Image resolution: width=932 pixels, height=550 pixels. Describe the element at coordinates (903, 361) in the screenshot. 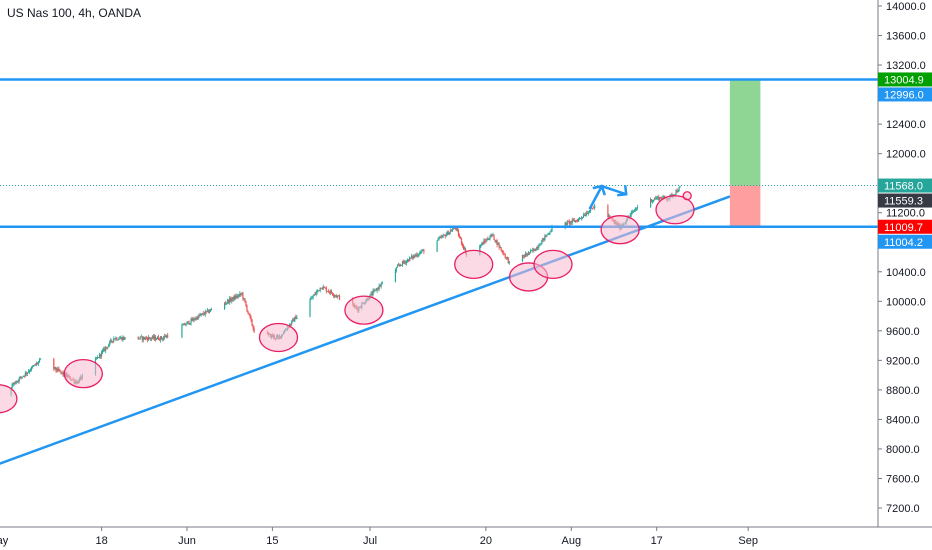

I see `price-tick-label: 9200.0` at that location.